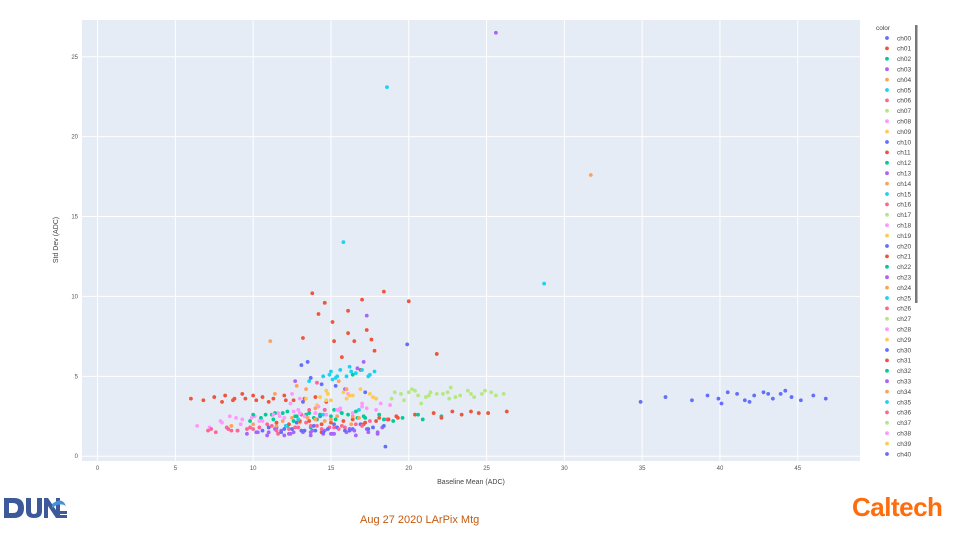 The image size is (960, 540). What do you see at coordinates (898, 132) in the screenshot?
I see `legend-item-ch09: ch09` at bounding box center [898, 132].